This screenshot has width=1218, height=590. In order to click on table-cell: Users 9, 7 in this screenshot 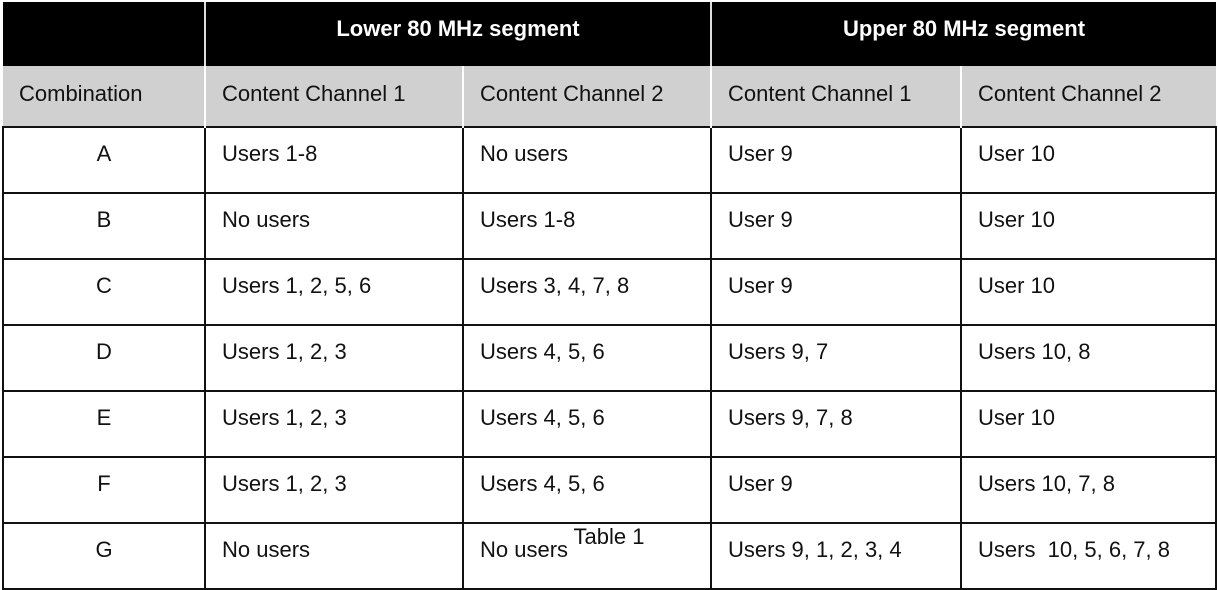, I will do `click(836, 358)`.